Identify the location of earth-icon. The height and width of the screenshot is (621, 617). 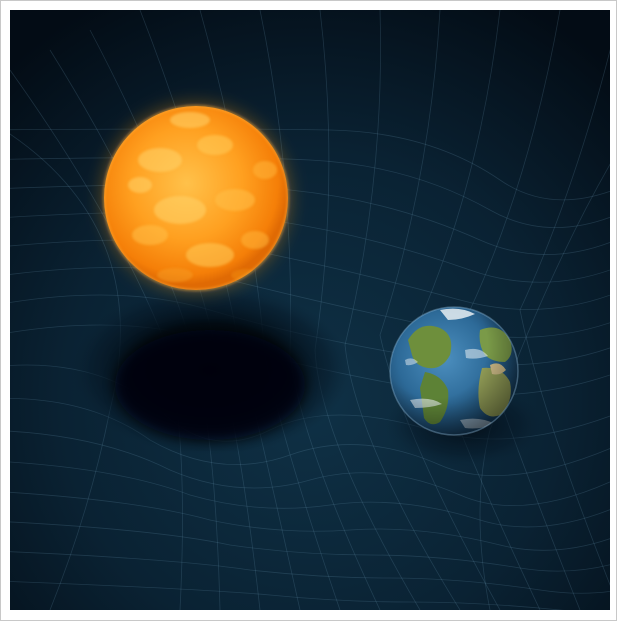
(454, 371).